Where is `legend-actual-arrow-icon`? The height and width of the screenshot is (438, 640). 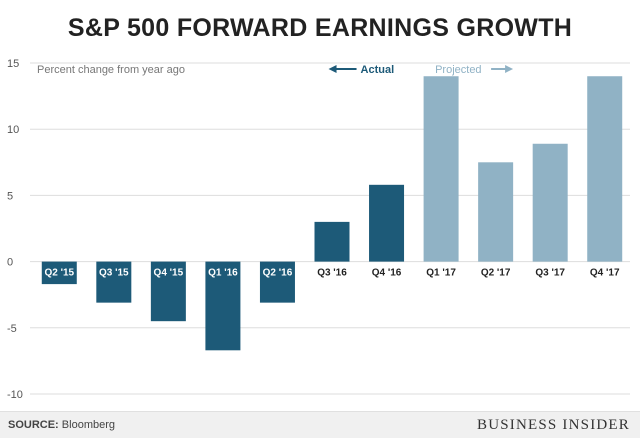 legend-actual-arrow-icon is located at coordinates (332, 69).